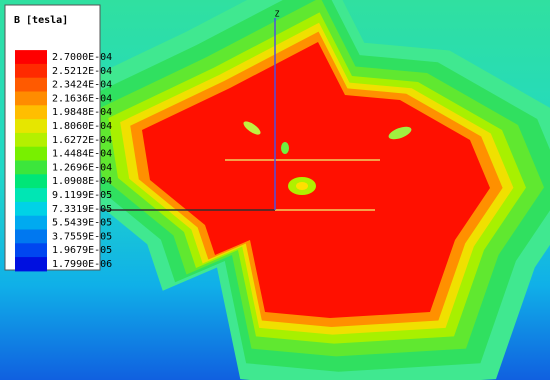 Image resolution: width=550 pixels, height=380 pixels. I want to click on legend-label: 2.1636E-04, so click(82, 98).